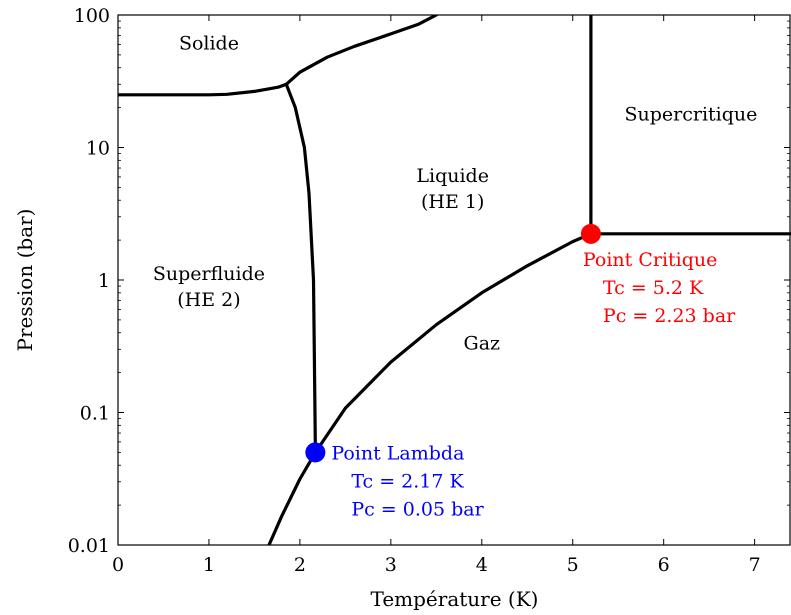 The height and width of the screenshot is (615, 791). What do you see at coordinates (104, 281) in the screenshot?
I see `y-tick-label: 1` at bounding box center [104, 281].